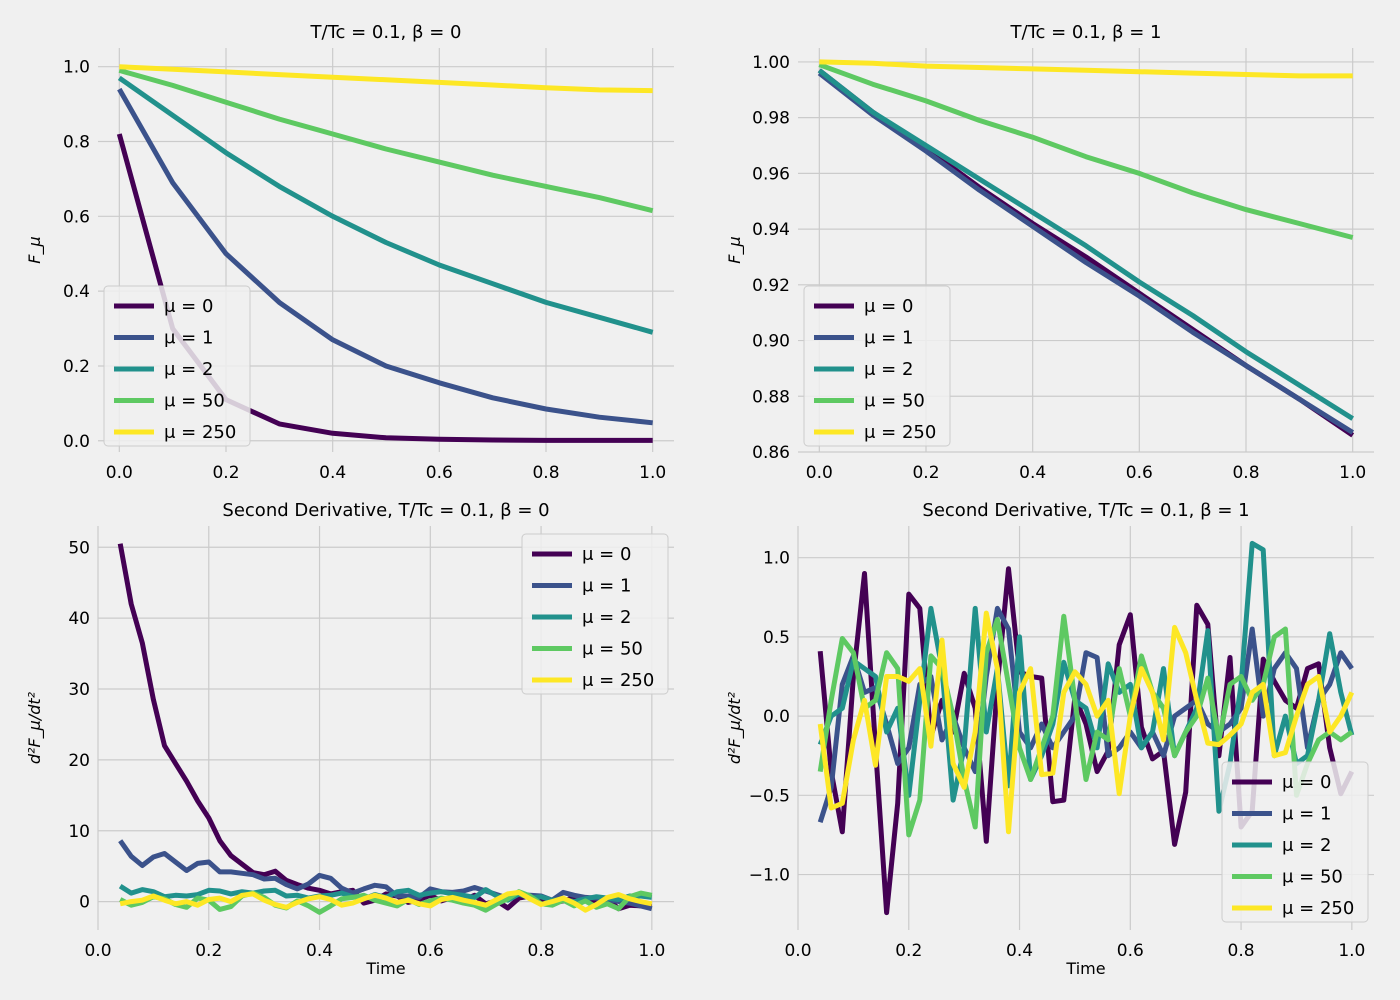  Describe the element at coordinates (771, 230) in the screenshot. I see `y-tick-label: 0.94` at that location.